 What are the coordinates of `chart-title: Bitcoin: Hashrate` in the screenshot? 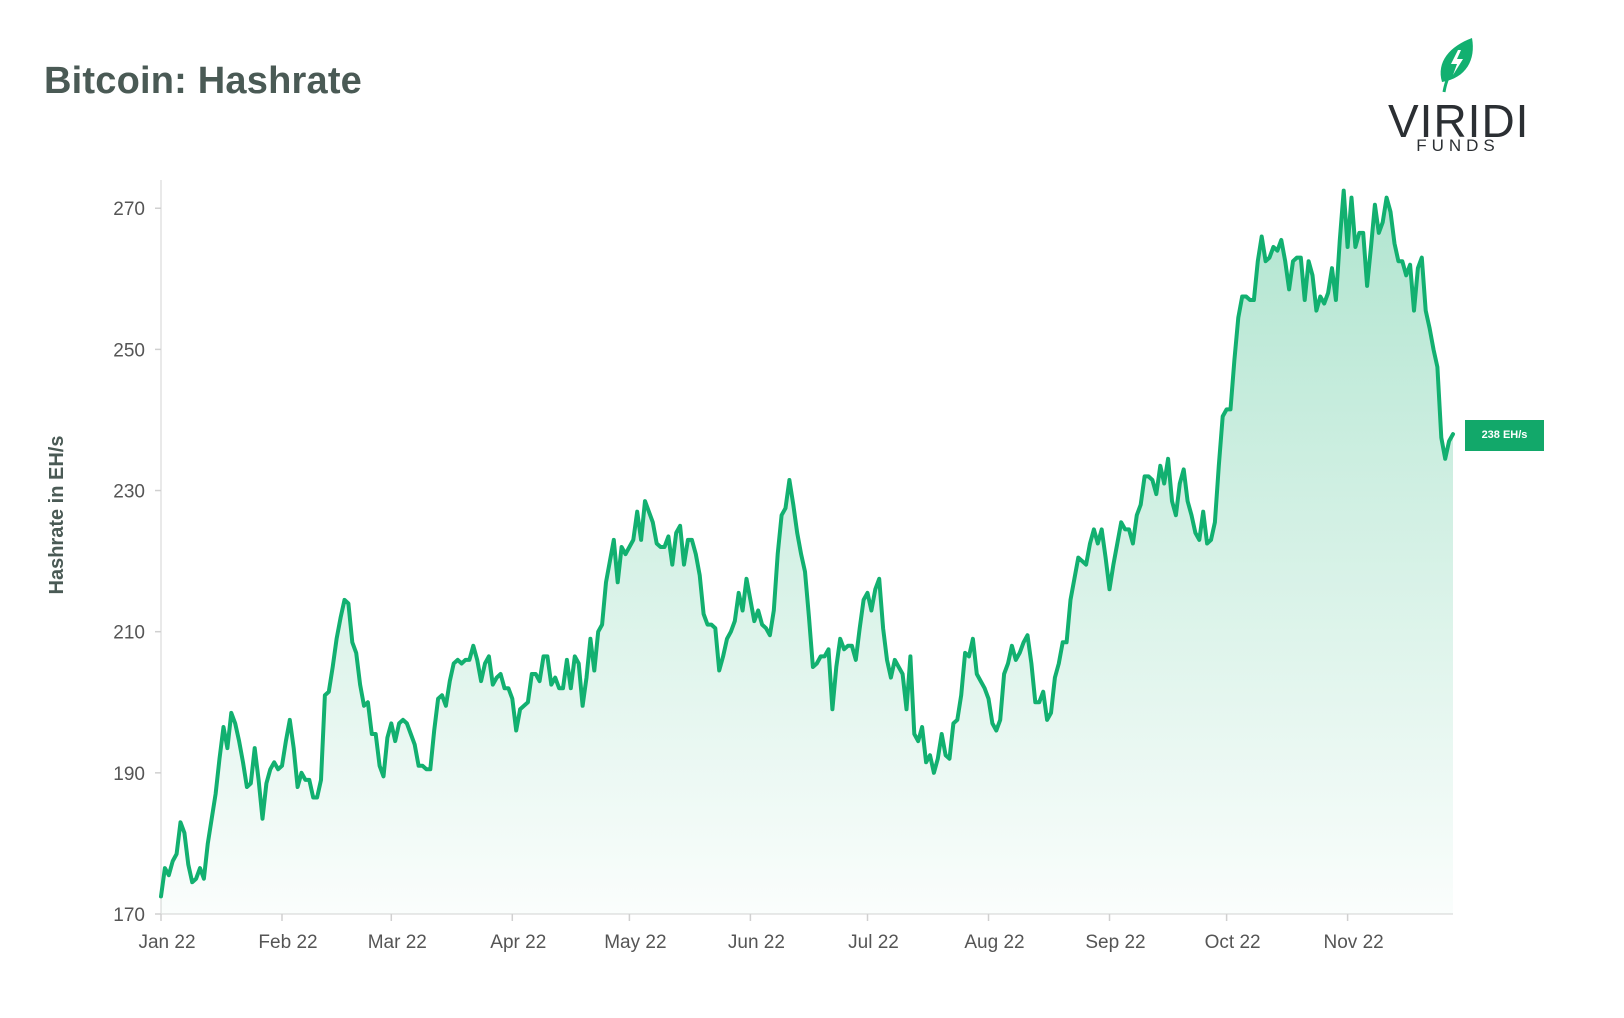 It's located at (203, 81).